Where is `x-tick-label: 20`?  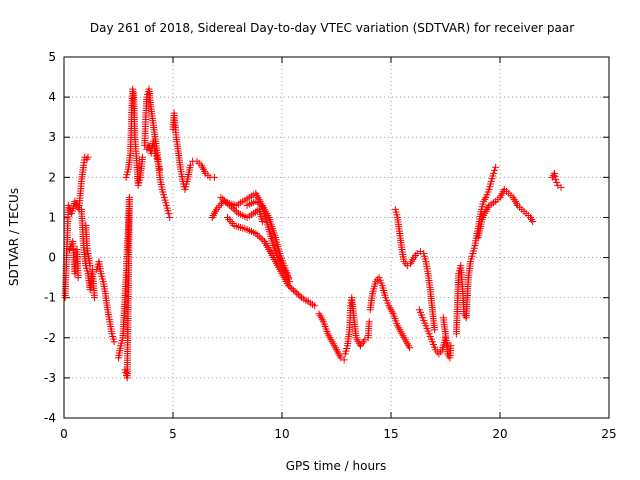
x-tick-label: 20 is located at coordinates (499, 434).